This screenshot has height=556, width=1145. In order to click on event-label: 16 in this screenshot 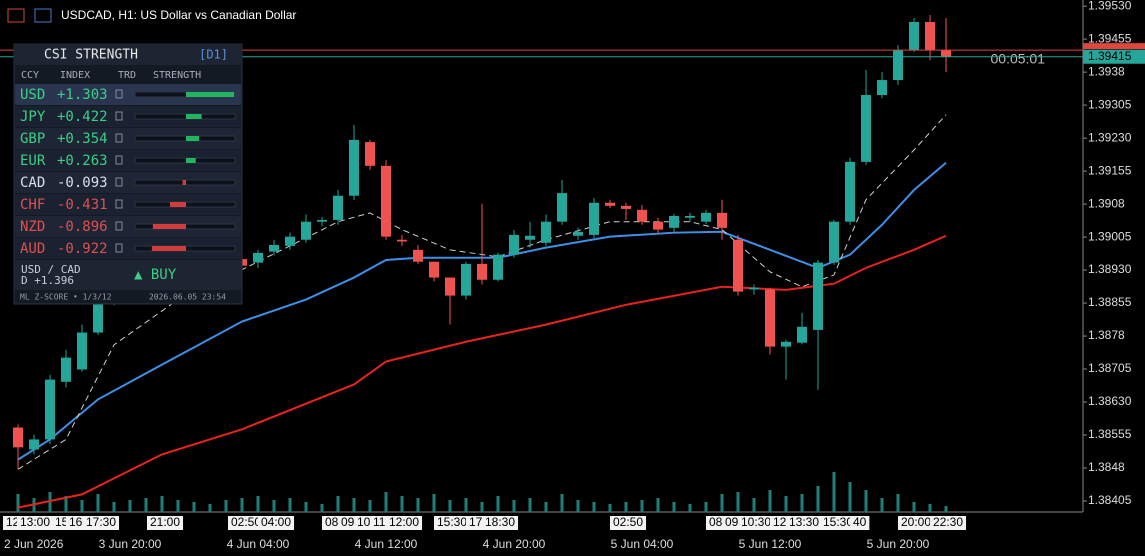, I will do `click(76, 522)`.